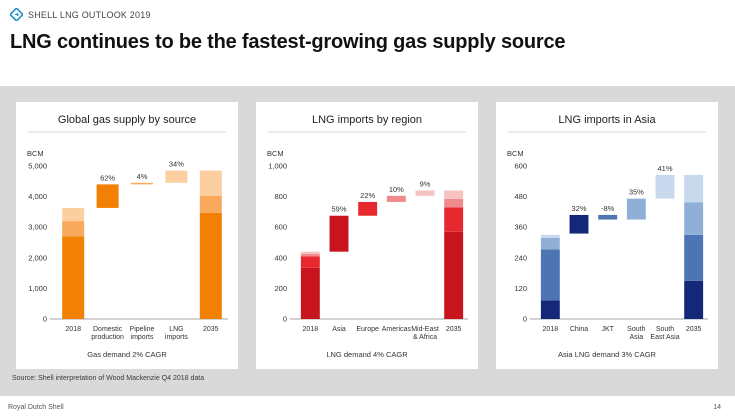 This screenshot has width=735, height=420. Describe the element at coordinates (520, 288) in the screenshot. I see `y-tick-label: 120` at that location.